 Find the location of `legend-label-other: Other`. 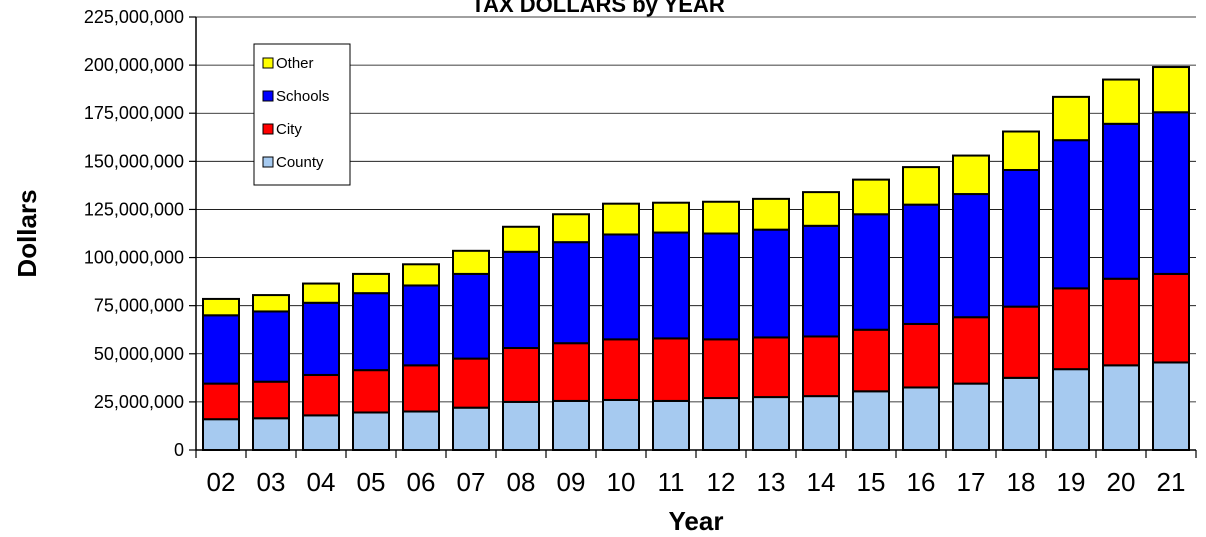

legend-label-other: Other is located at coordinates (295, 63).